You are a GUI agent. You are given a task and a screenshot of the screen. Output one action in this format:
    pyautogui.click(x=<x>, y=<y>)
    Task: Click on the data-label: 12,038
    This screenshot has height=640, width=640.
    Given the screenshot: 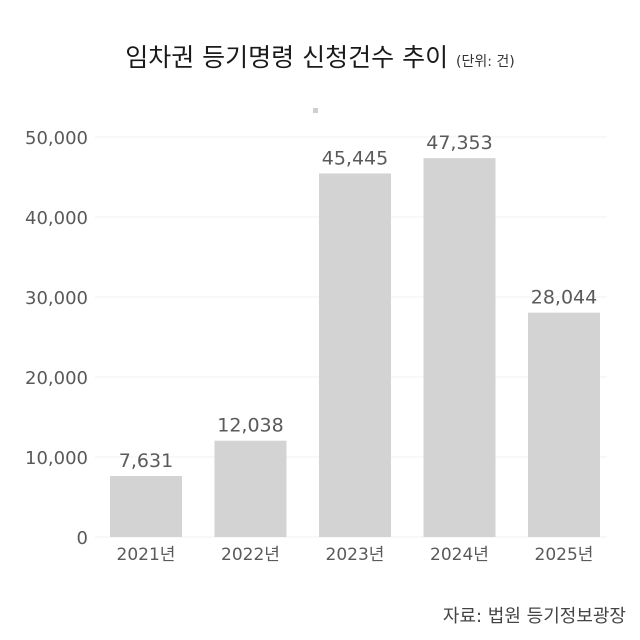 What is the action you would take?
    pyautogui.click(x=250, y=426)
    